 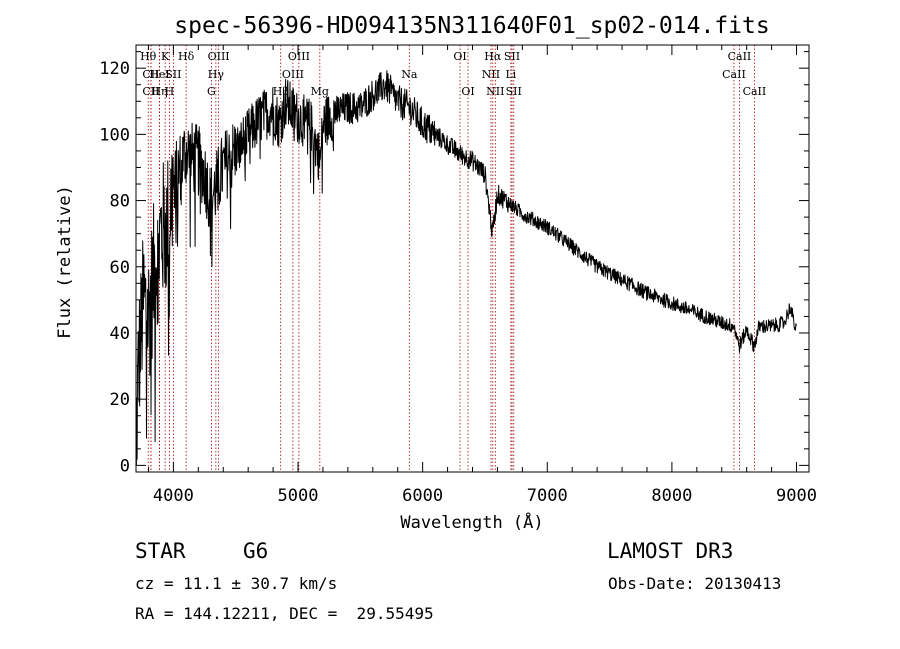 What do you see at coordinates (796, 496) in the screenshot?
I see `x-tick-label: 9000` at bounding box center [796, 496].